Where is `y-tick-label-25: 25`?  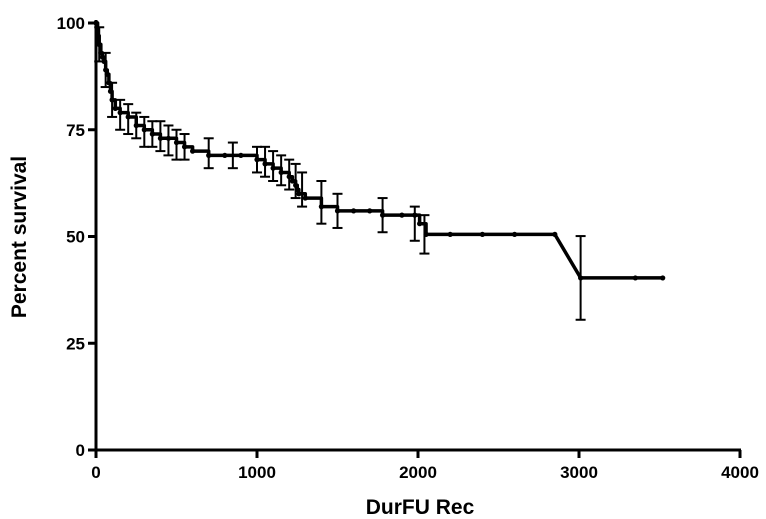
y-tick-label-25: 25 is located at coordinates (75, 343).